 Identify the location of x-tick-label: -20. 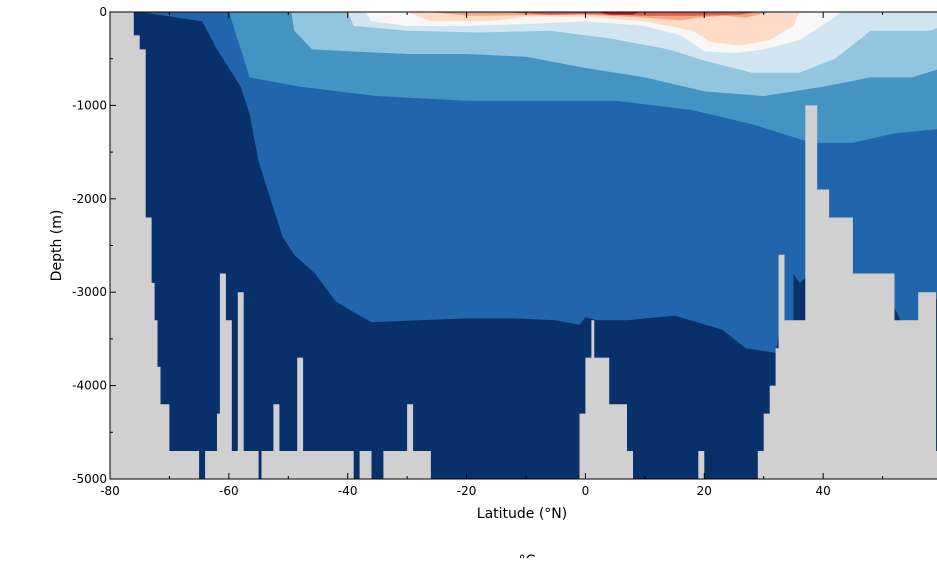
(467, 491).